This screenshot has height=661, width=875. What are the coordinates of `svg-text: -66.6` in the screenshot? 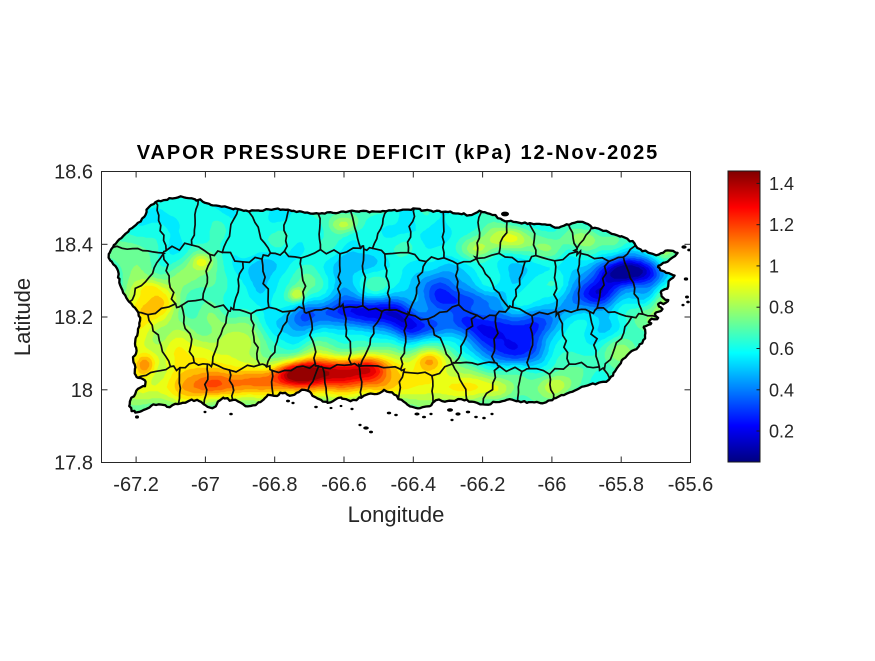 It's located at (344, 485).